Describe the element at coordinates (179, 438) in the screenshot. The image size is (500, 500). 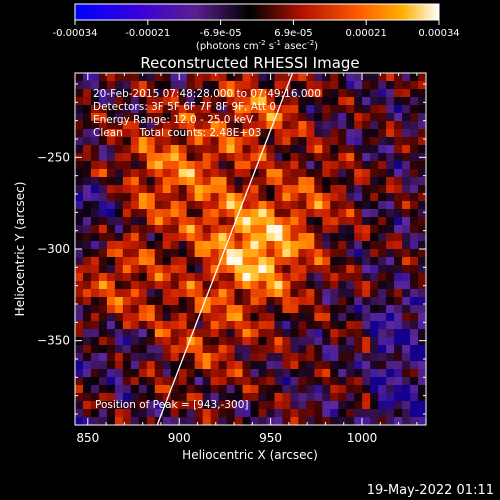
I see `x-tick-label: 900` at that location.